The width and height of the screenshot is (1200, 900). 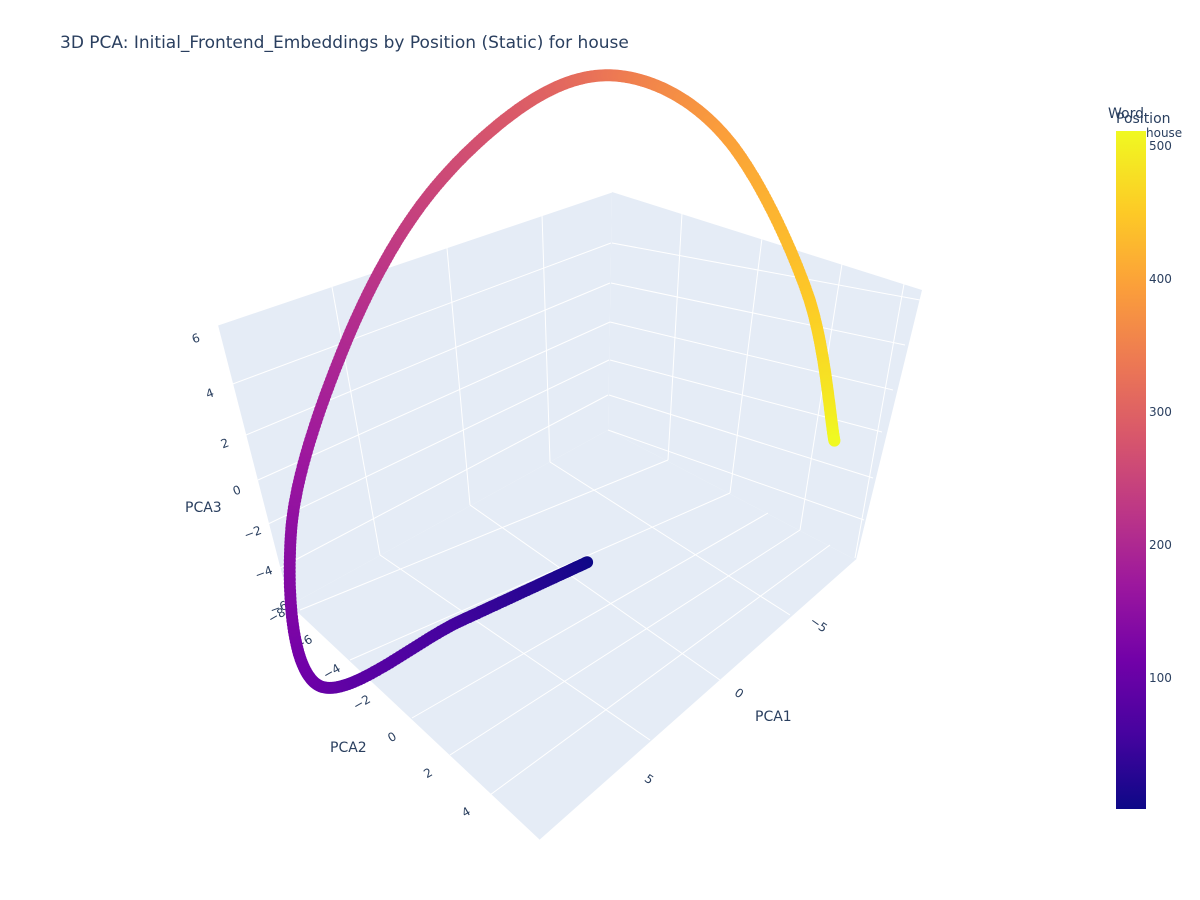 I want to click on z-axis-ticks: 6 4 2 0 −2 −4 −6, so click(x=240, y=474).